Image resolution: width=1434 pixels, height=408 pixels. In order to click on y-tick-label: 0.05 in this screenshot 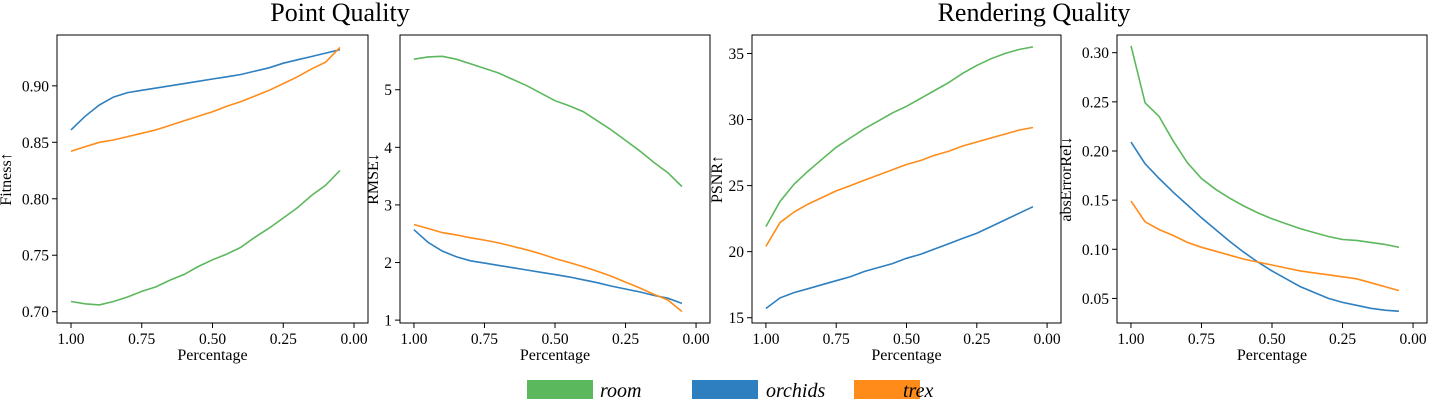, I will do `click(1095, 299)`.